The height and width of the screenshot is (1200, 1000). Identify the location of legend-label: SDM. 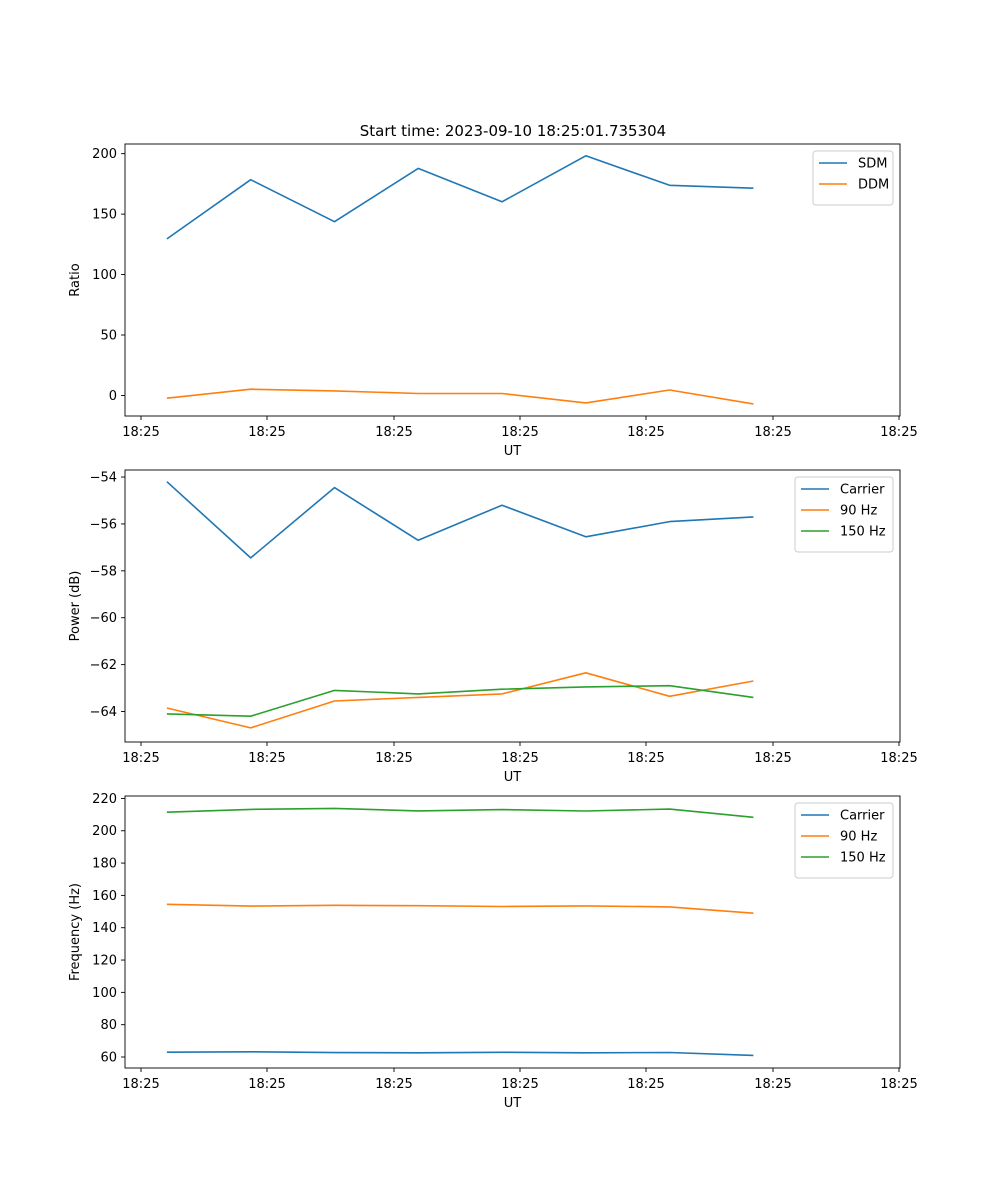
(872, 164).